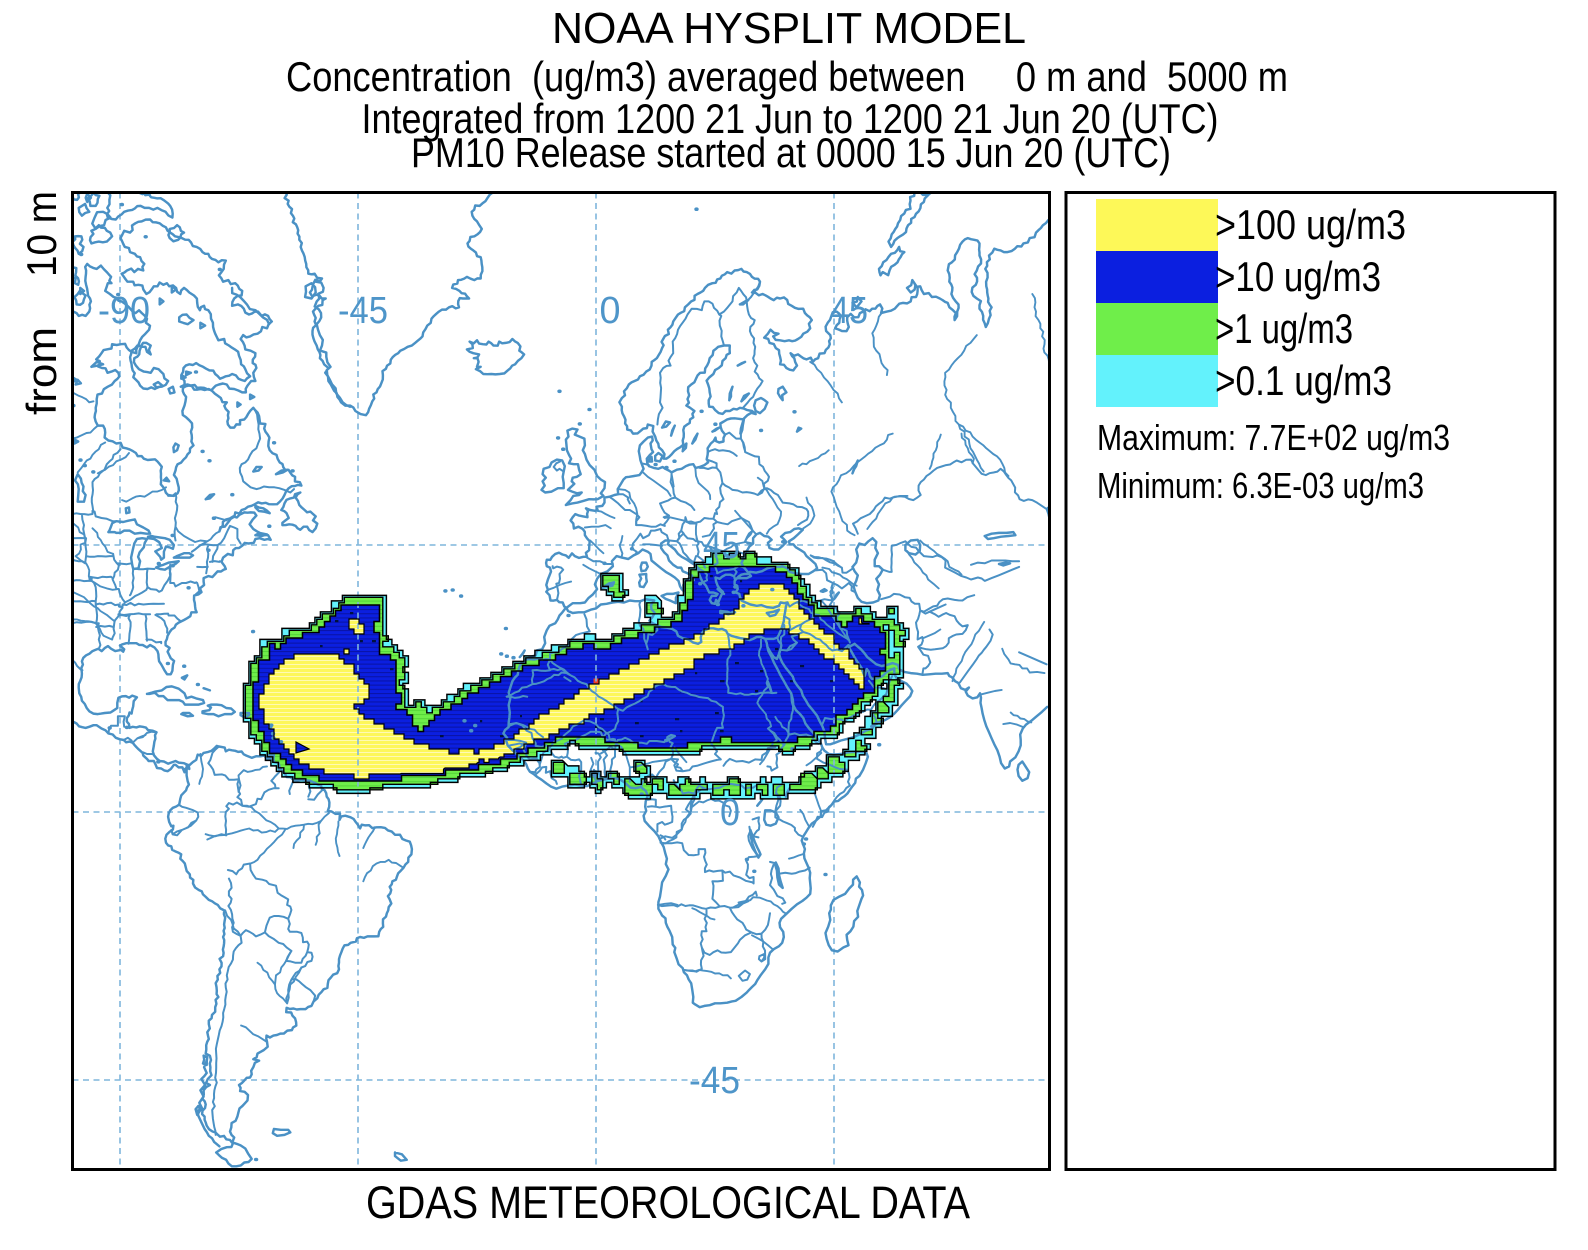  I want to click on svg-text: NOAA HYSPLIT MODEL, so click(789, 28).